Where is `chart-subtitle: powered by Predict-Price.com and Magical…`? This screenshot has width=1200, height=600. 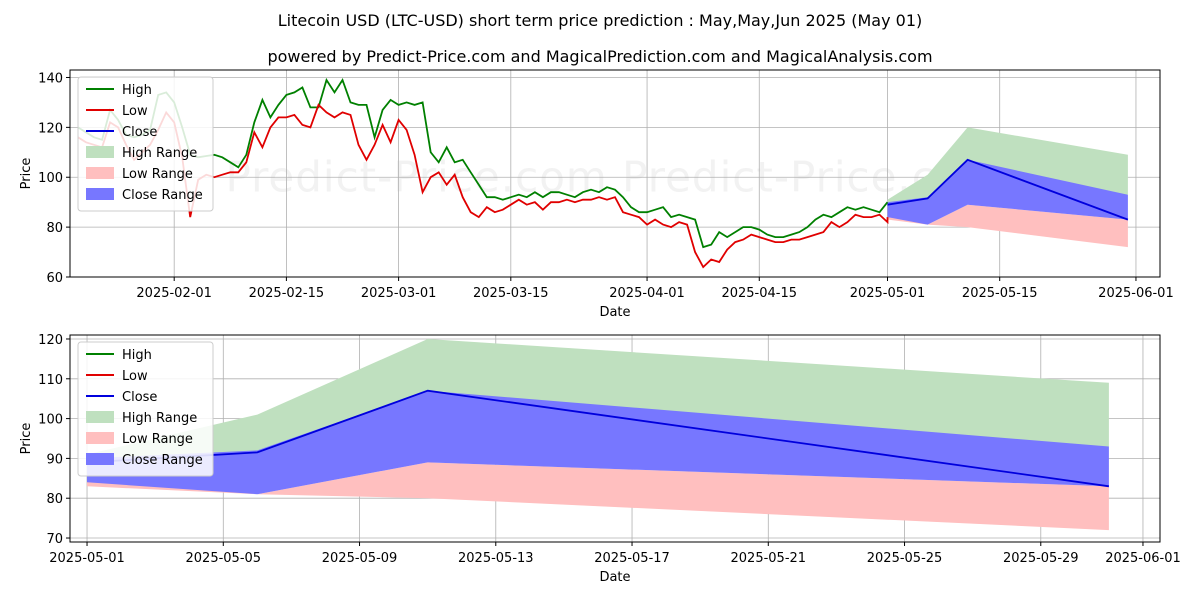
chart-subtitle: powered by Predict-Price.com and Magical… is located at coordinates (599, 56).